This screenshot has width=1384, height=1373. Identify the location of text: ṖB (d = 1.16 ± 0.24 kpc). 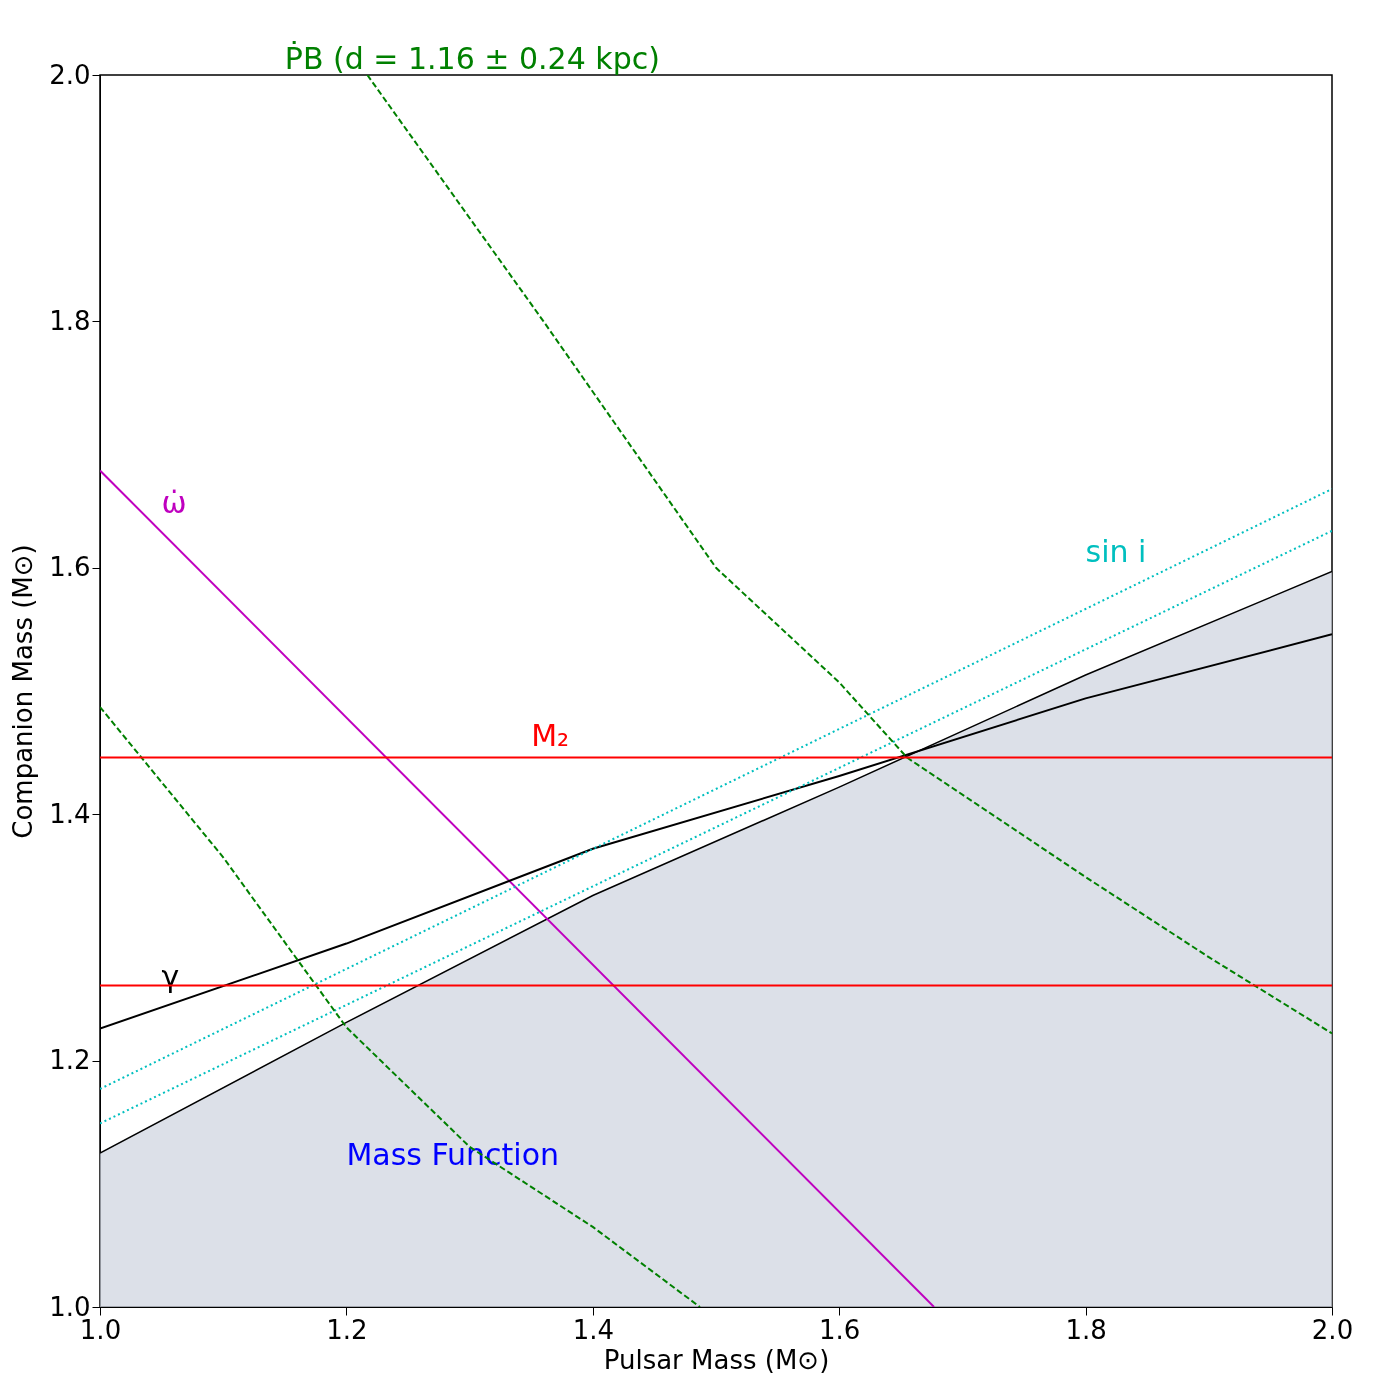
(472, 58).